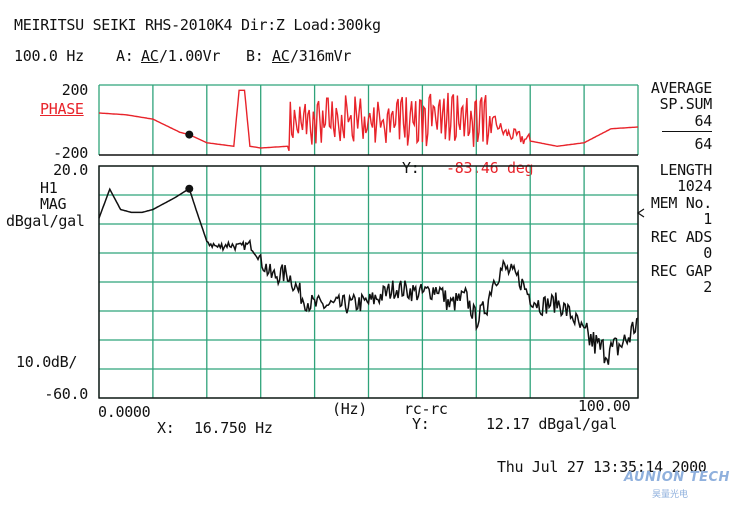 Image resolution: width=732 pixels, height=506 pixels. What do you see at coordinates (707, 253) in the screenshot?
I see `rec-ads-value: 0` at bounding box center [707, 253].